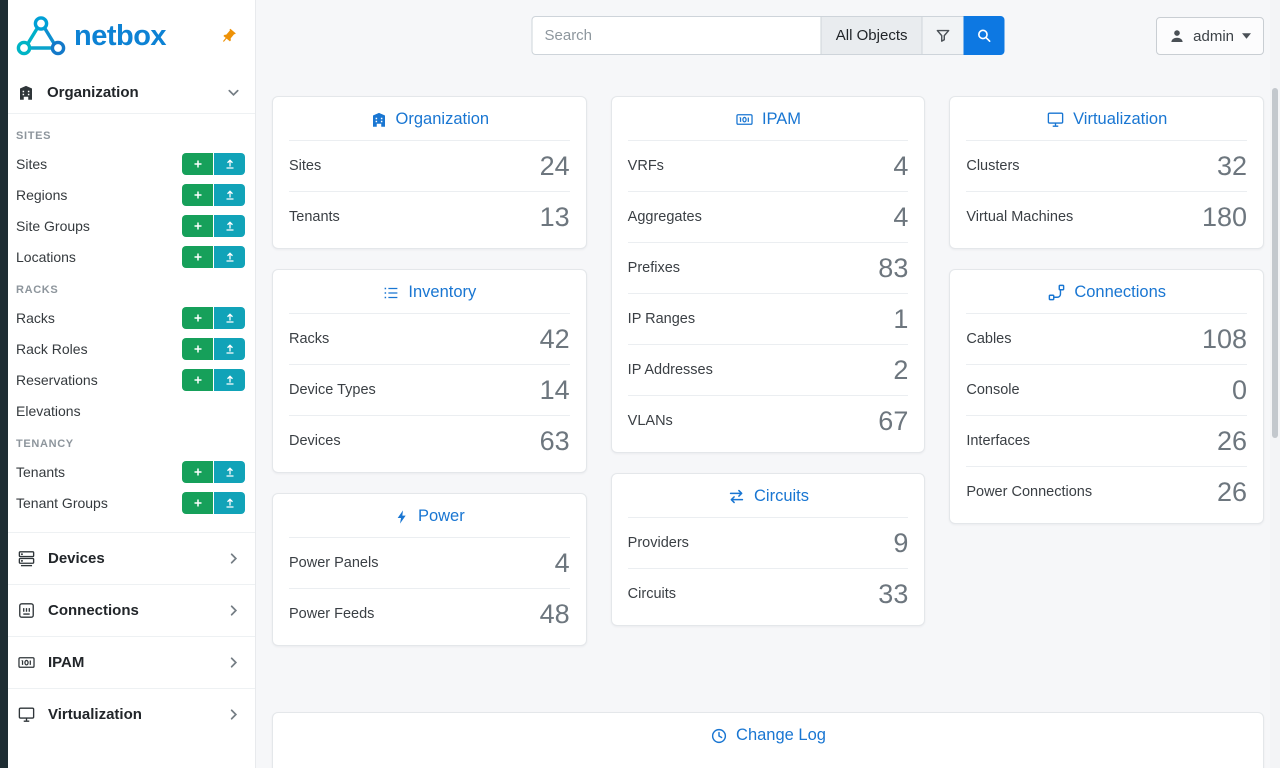  I want to click on card-title-circuits: Circuits, so click(782, 496).